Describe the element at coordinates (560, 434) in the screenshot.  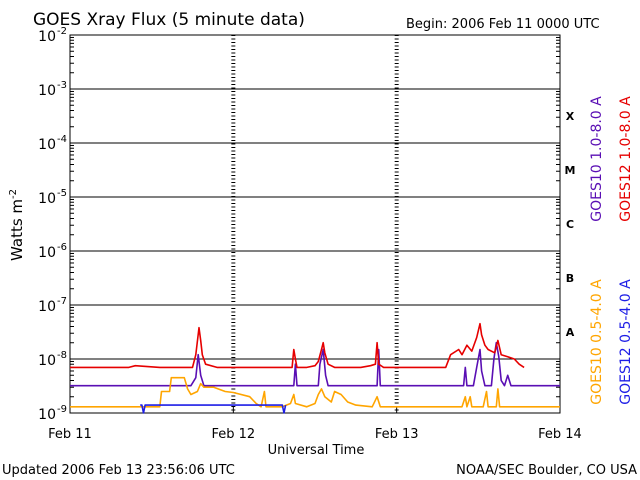
I see `x-tick-label-3: Feb 14` at that location.